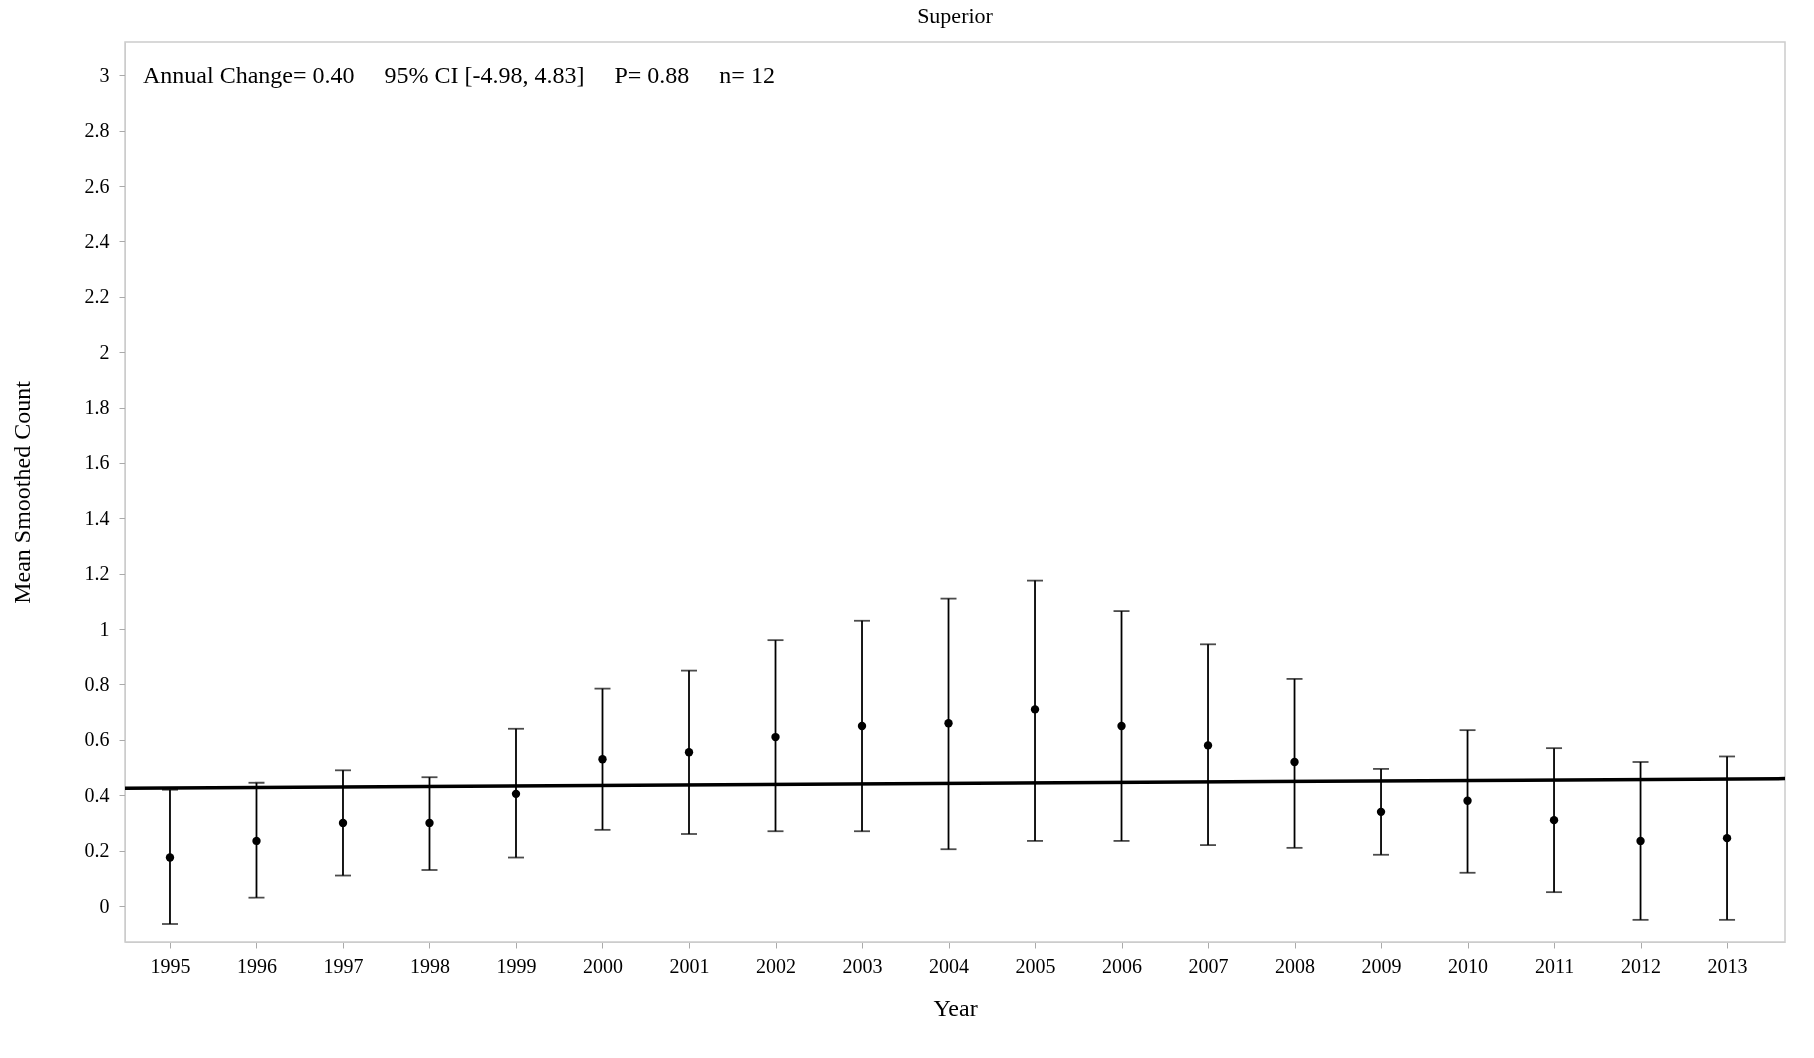 This screenshot has height=1058, width=1814. What do you see at coordinates (1122, 965) in the screenshot?
I see `x-tick-label: 2006` at bounding box center [1122, 965].